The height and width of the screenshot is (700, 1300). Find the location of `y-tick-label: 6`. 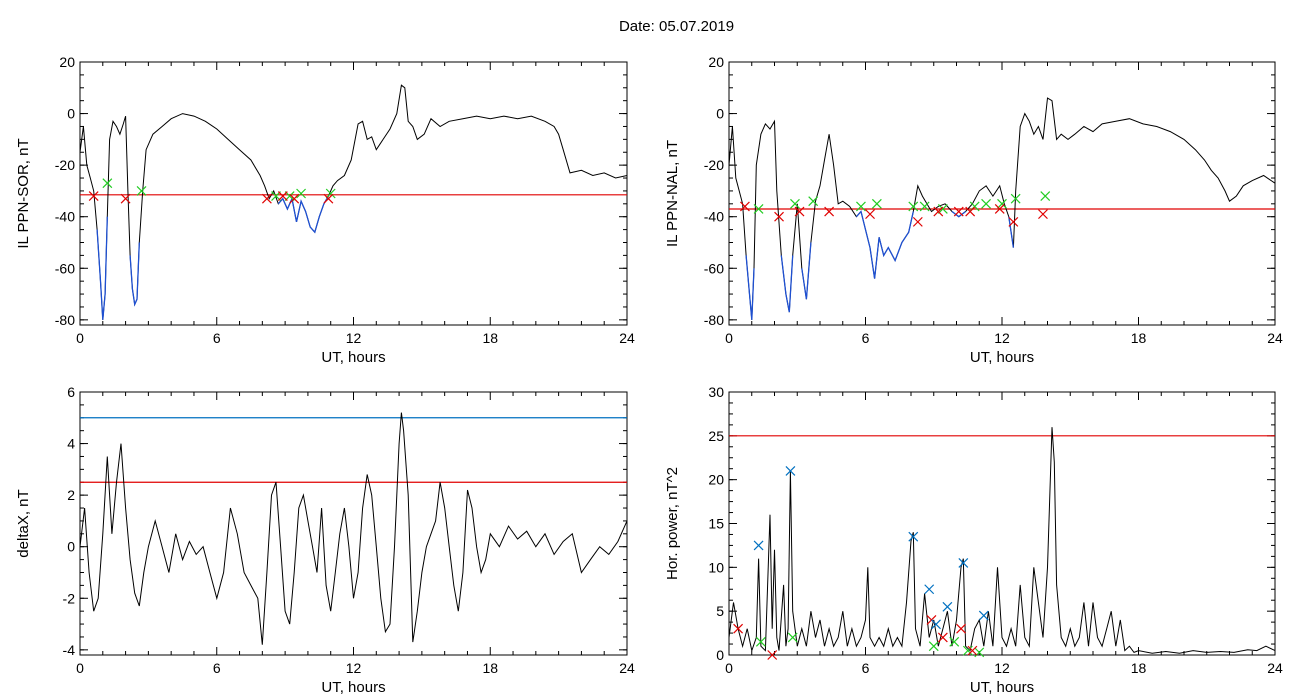

y-tick-label: 6 is located at coordinates (71, 392).